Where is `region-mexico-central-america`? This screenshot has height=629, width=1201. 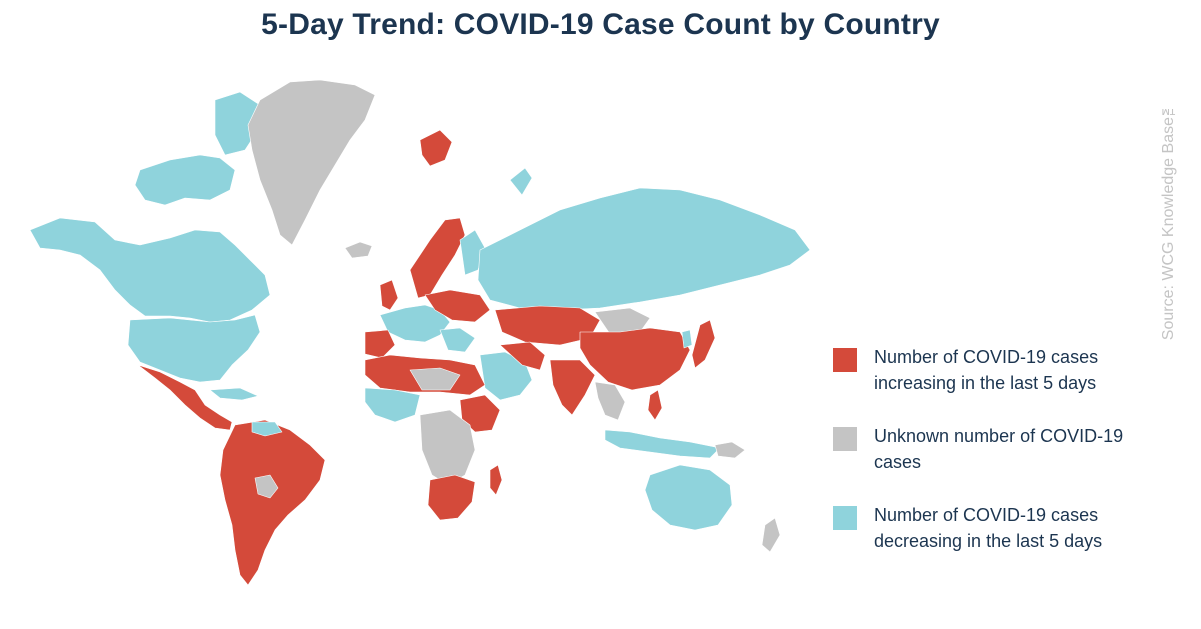
region-mexico-central-america is located at coordinates (185, 397).